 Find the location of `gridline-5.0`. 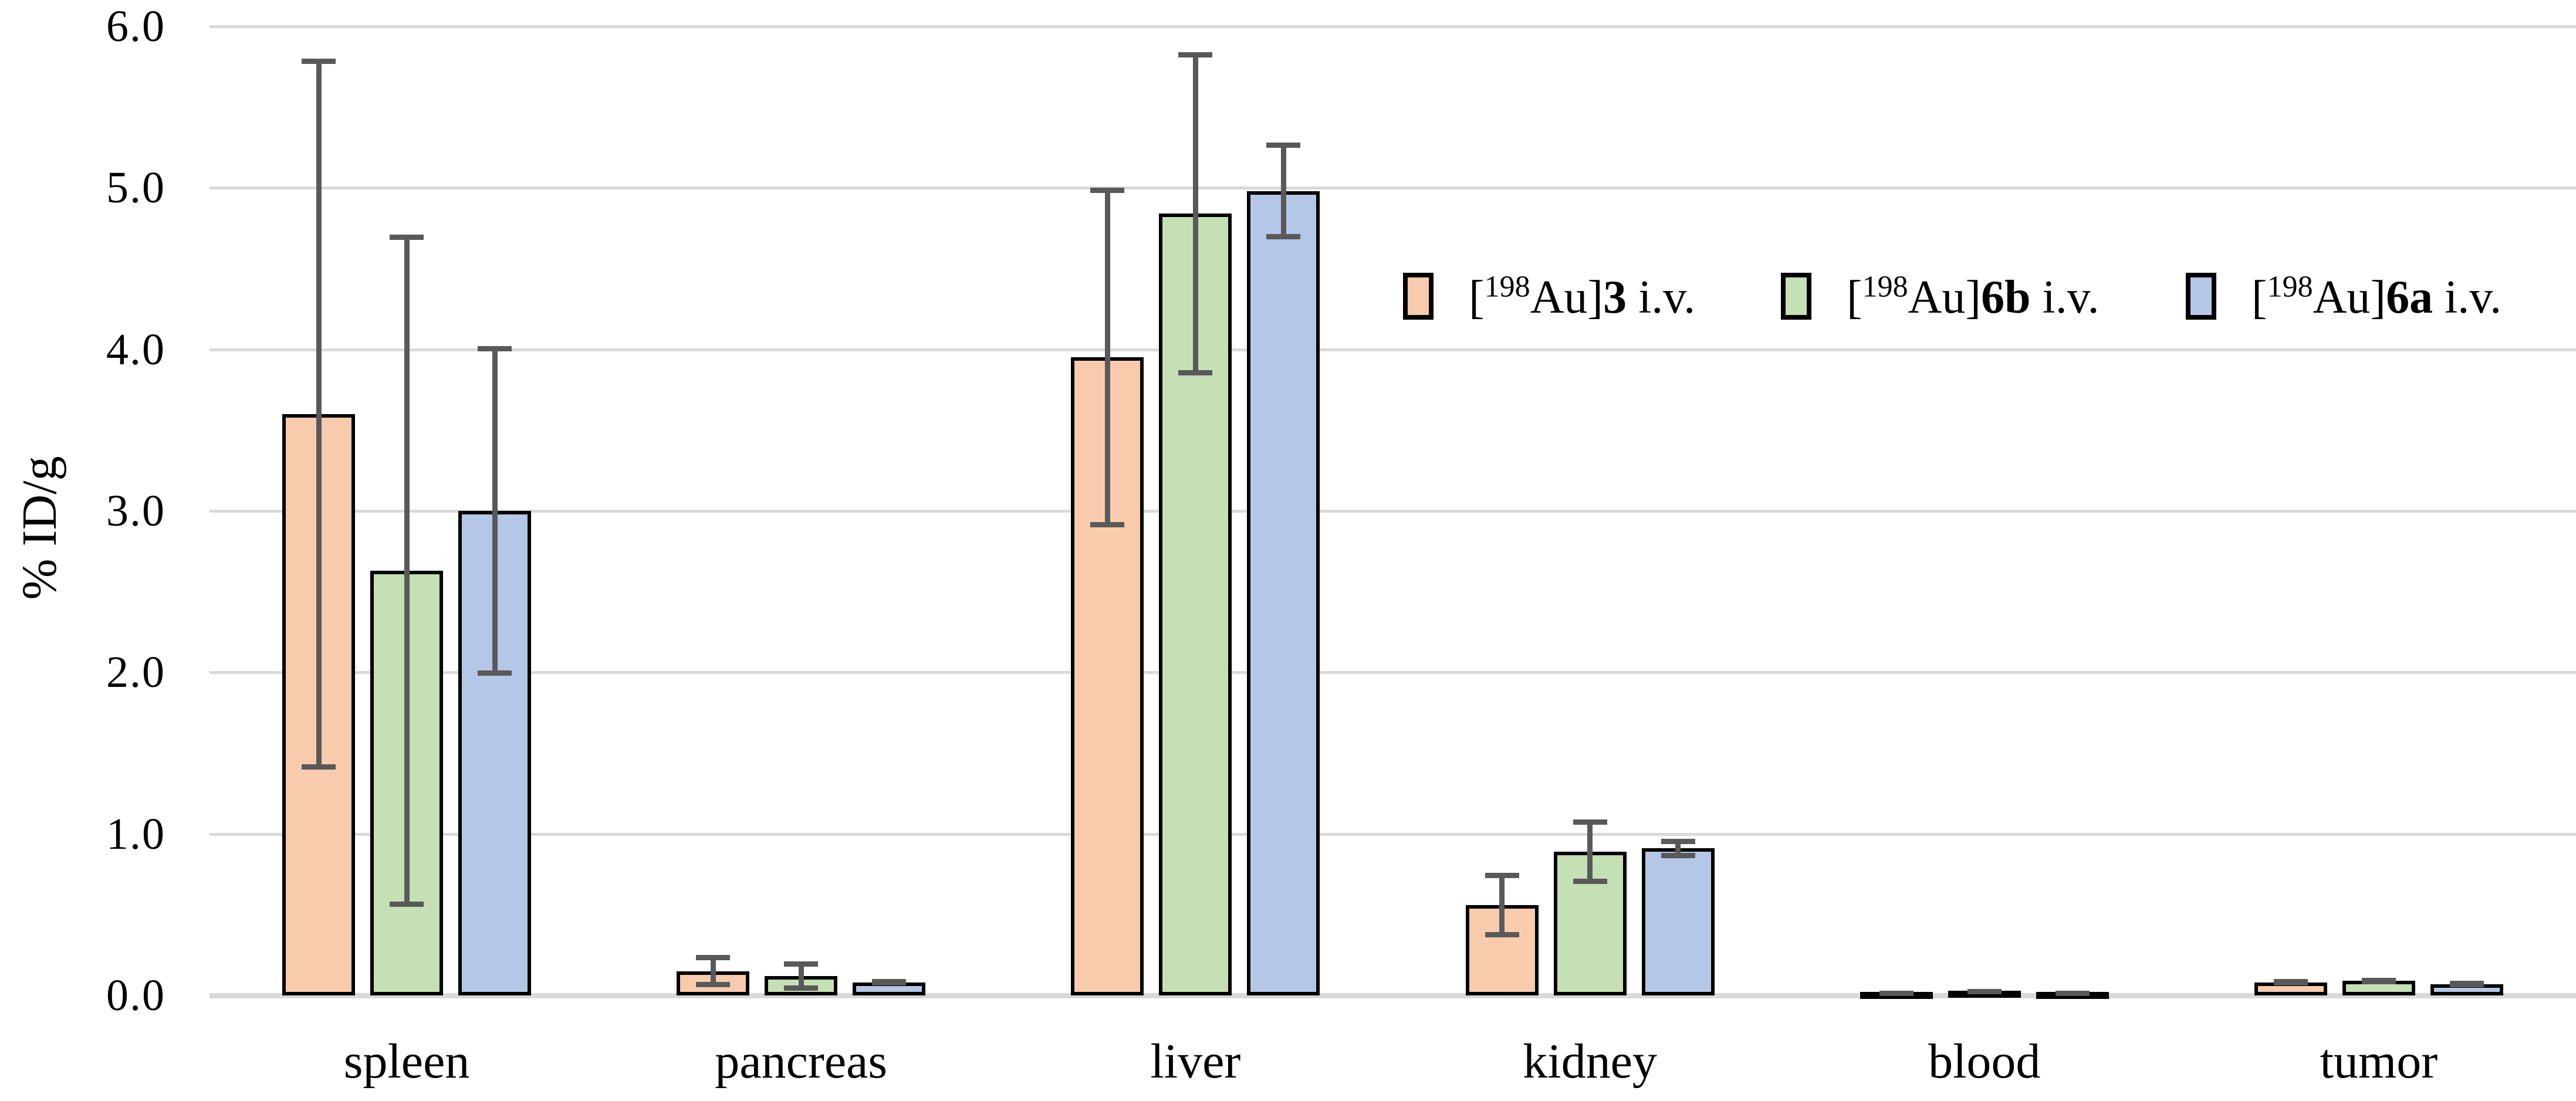

gridline-5.0 is located at coordinates (1392, 189).